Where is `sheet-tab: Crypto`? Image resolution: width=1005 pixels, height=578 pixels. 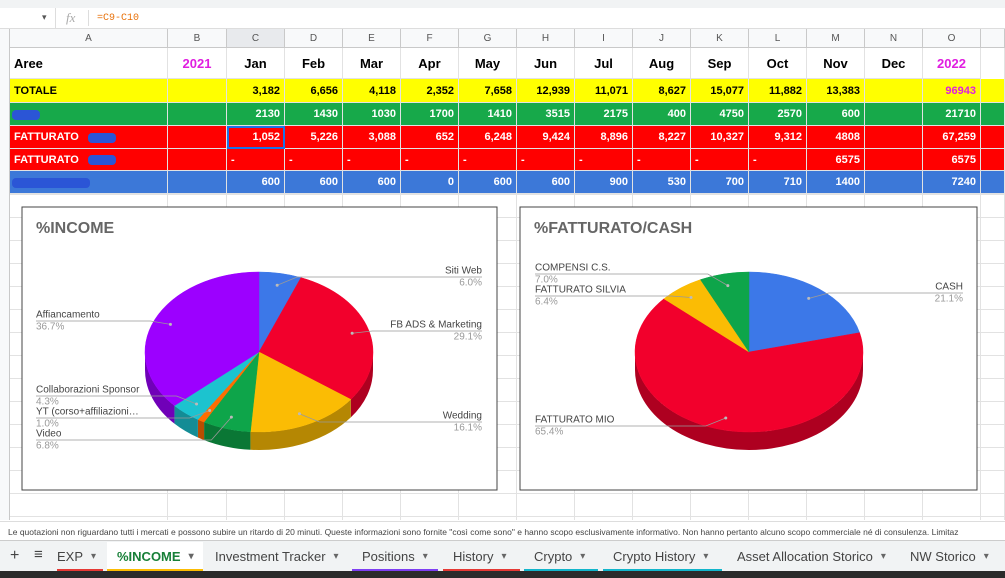 sheet-tab: Crypto is located at coordinates (561, 556).